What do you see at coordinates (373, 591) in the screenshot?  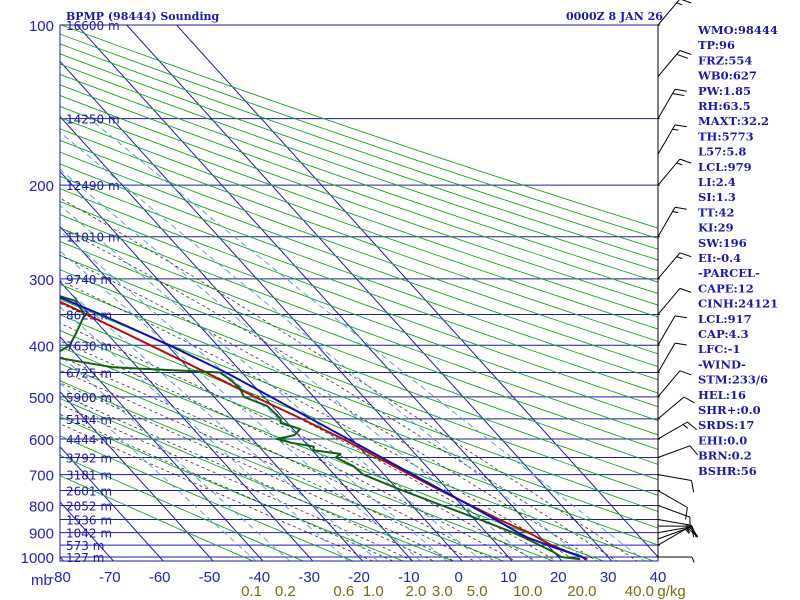 I see `mixing-ratio-label: 1.0` at bounding box center [373, 591].